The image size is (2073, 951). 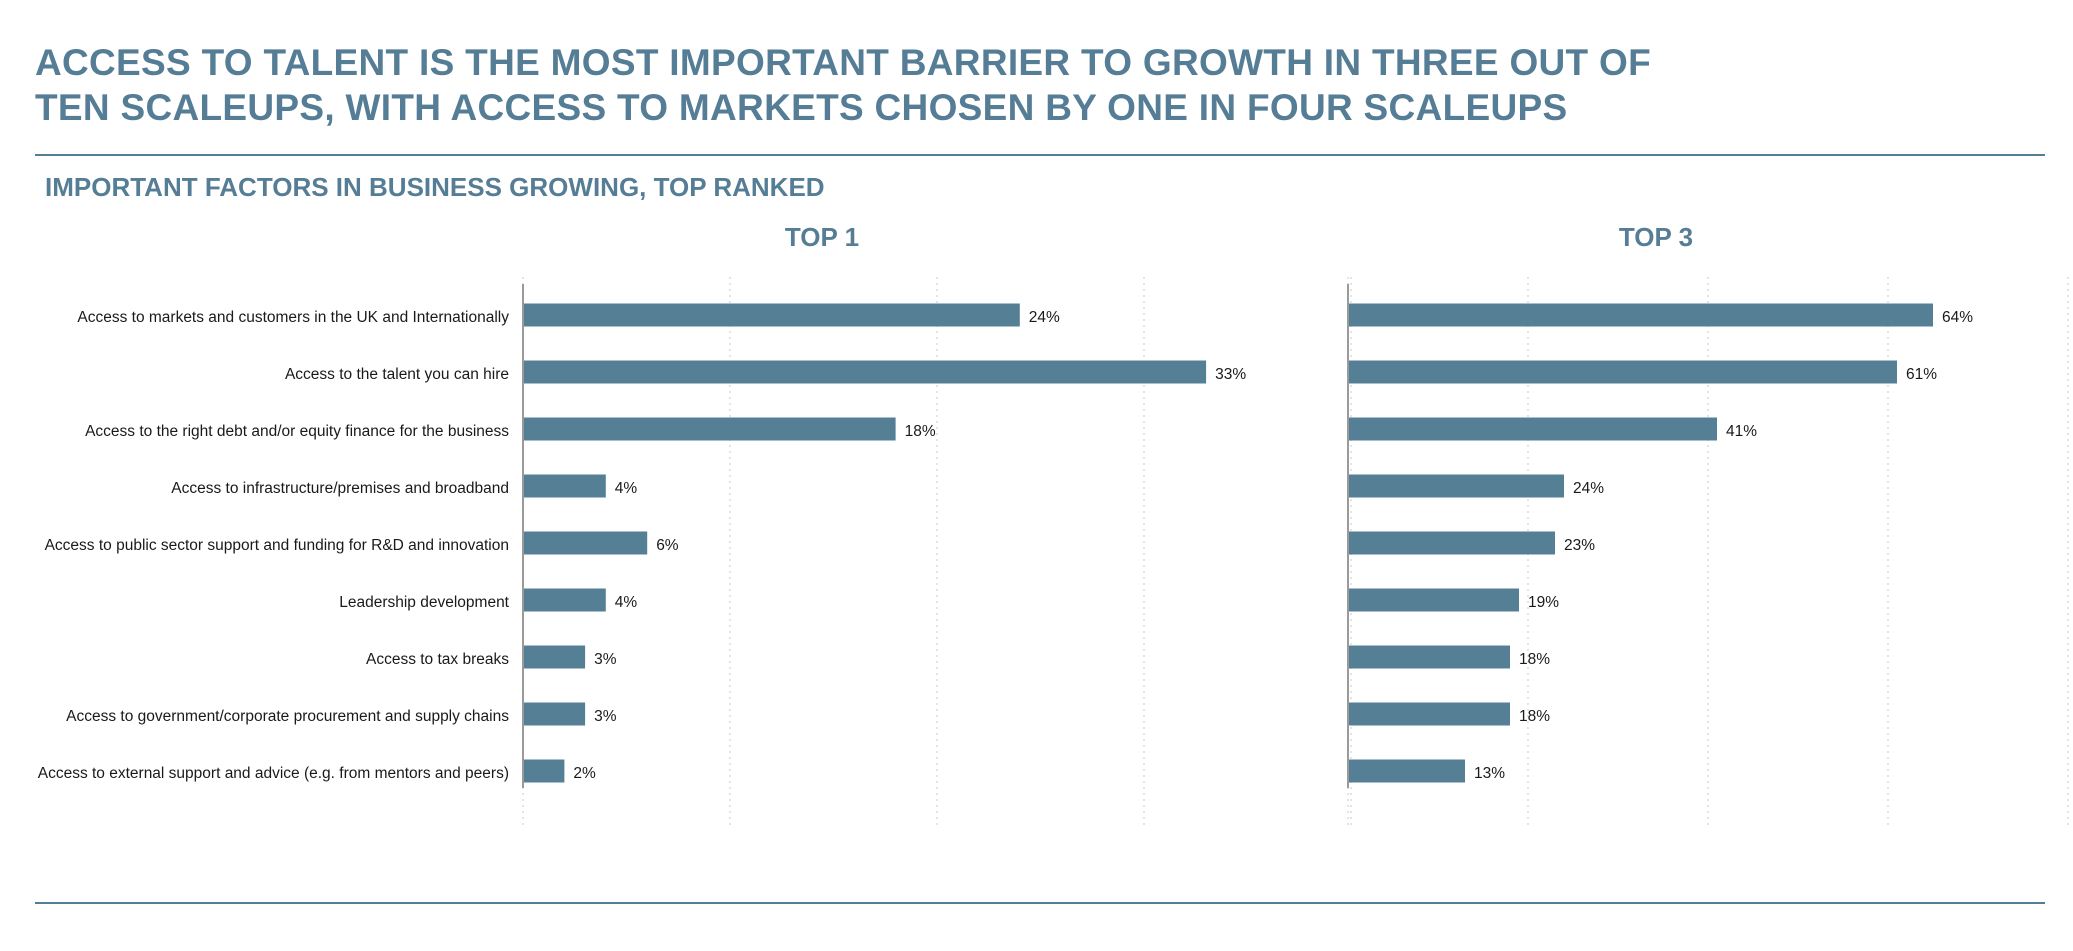 What do you see at coordinates (1579, 545) in the screenshot?
I see `data-label: 23%` at bounding box center [1579, 545].